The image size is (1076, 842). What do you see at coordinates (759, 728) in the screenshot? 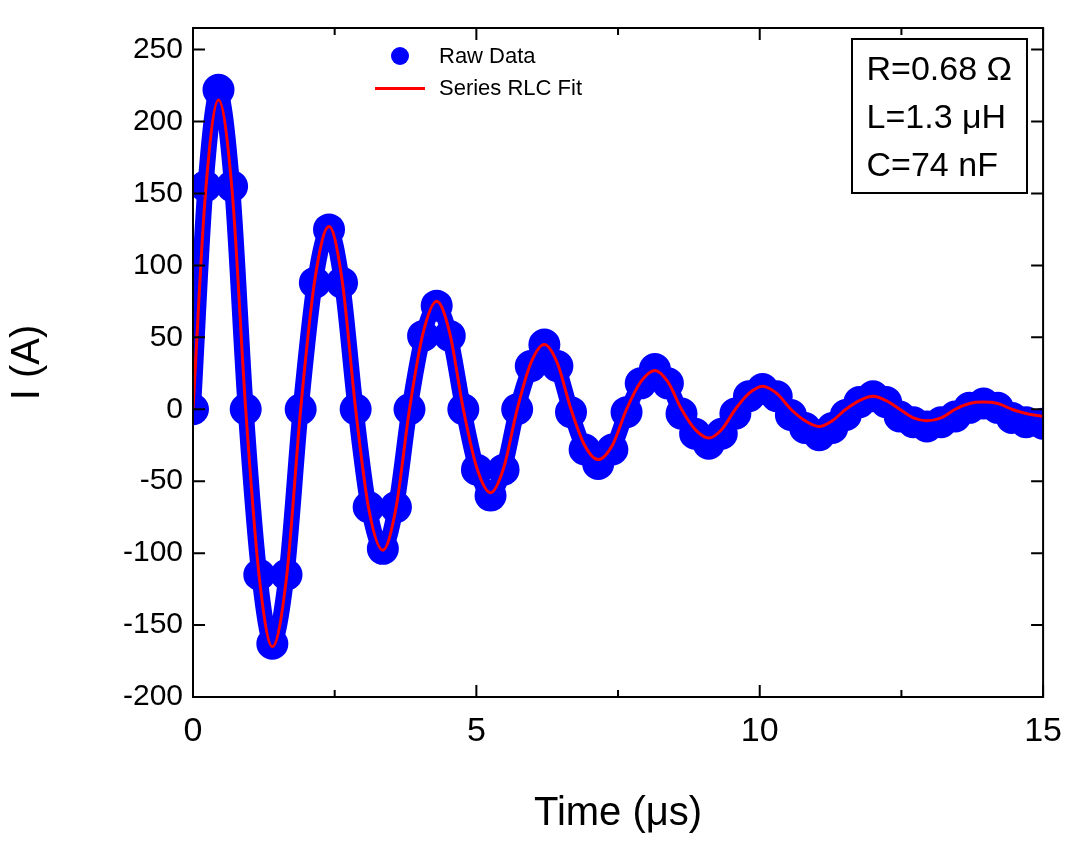
I see `x-tick-label: 10` at bounding box center [759, 728].